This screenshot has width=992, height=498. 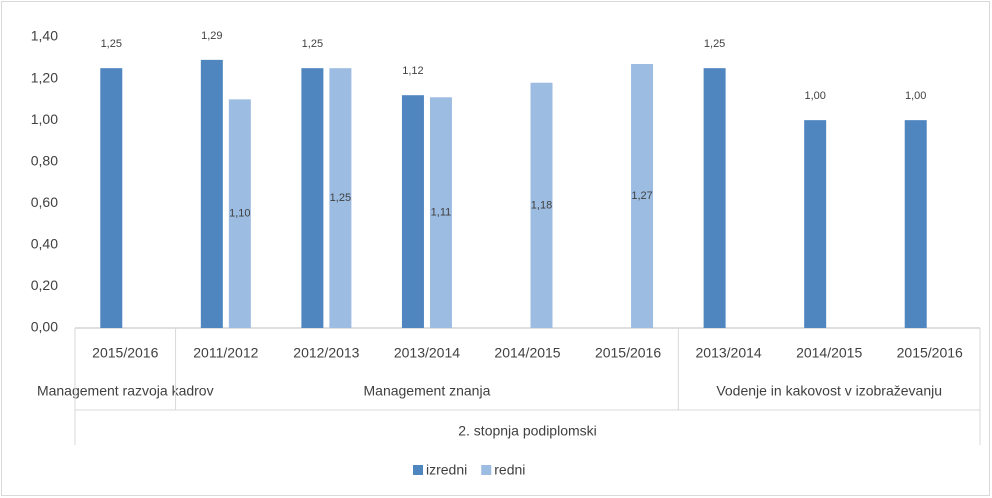 I want to click on y-tick-label: 1,00, so click(x=44, y=119).